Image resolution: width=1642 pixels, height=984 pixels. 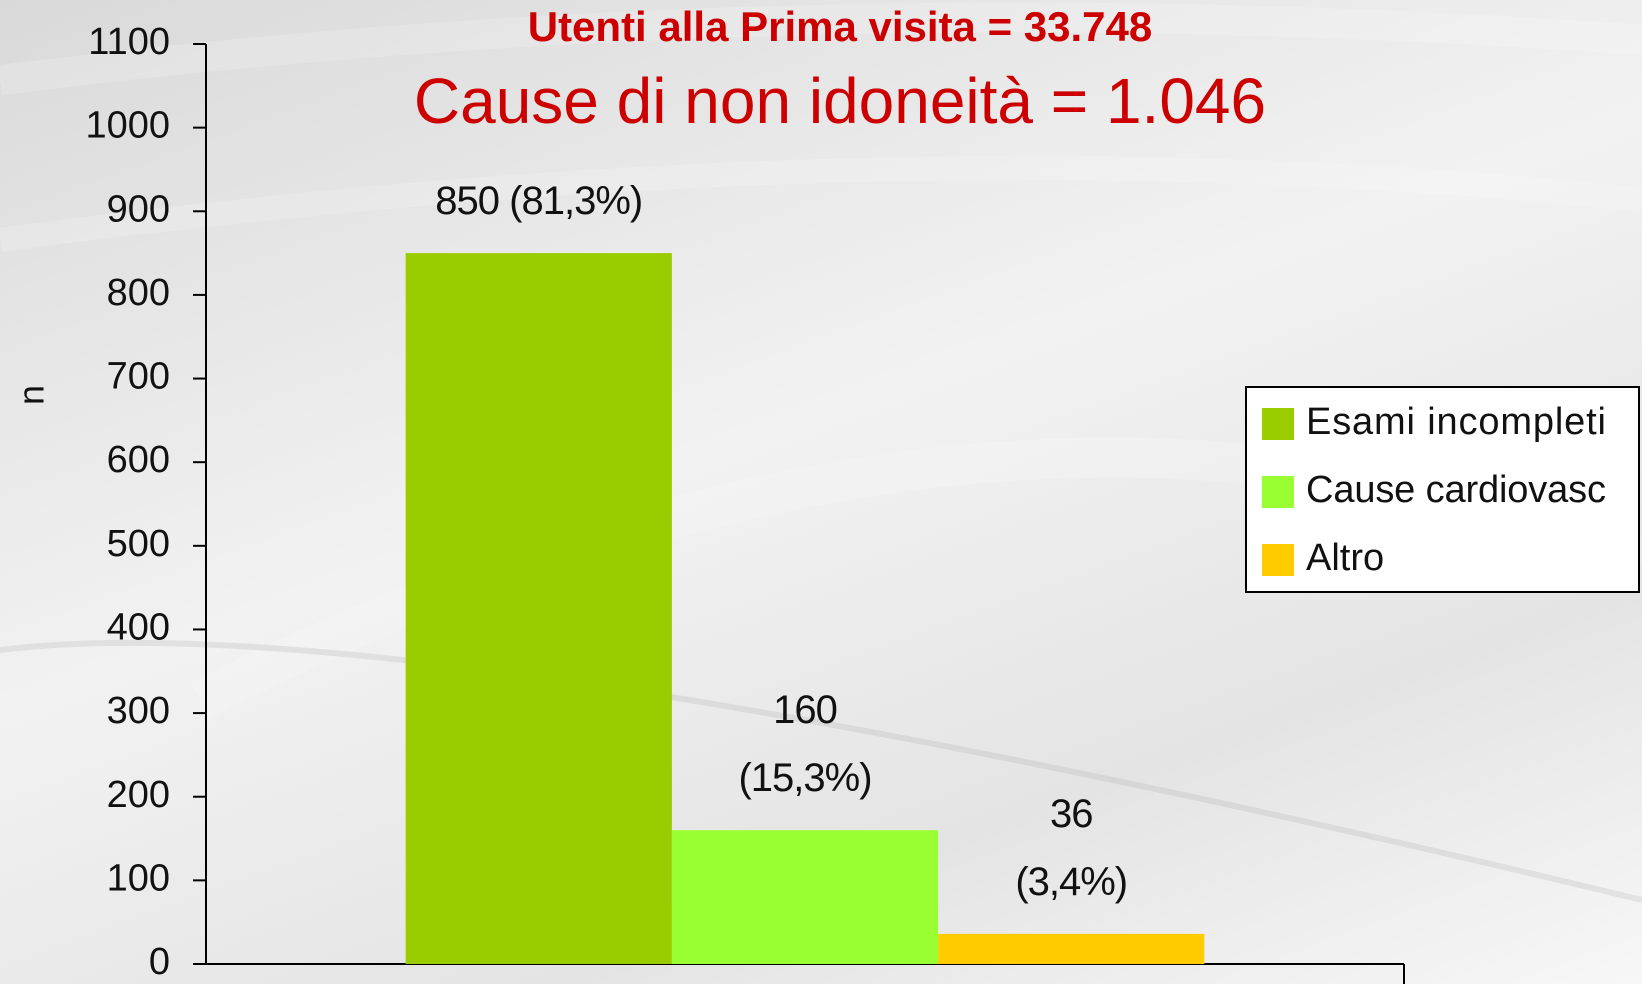 I want to click on y-tick-label: 0, so click(x=159, y=962).